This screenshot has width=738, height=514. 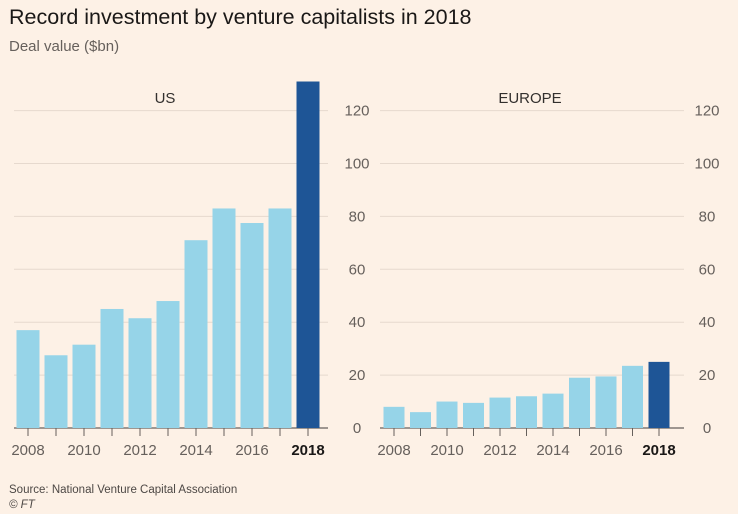 I want to click on europe-y-tick-label: 80, so click(x=707, y=216).